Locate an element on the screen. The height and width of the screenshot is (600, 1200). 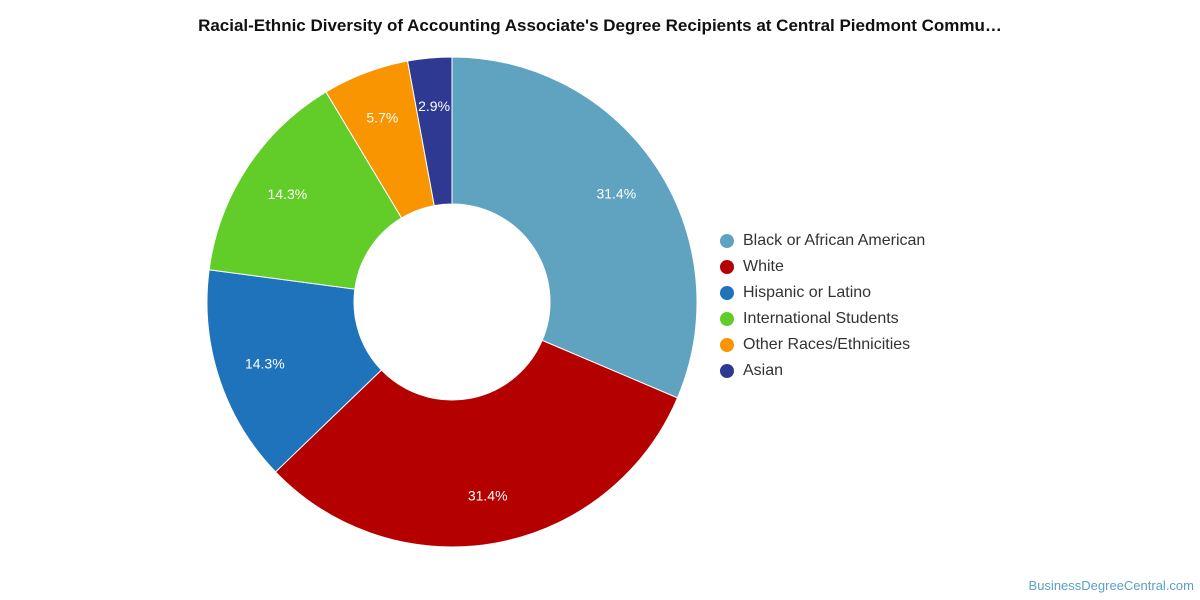
legend-label: White is located at coordinates (763, 266).